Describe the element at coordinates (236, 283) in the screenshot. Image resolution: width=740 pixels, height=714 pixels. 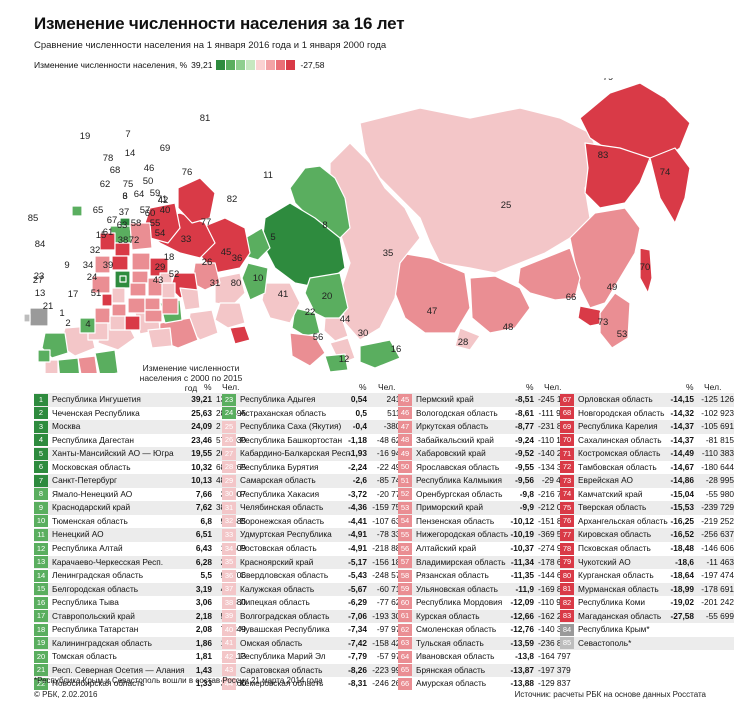
I see `region-label-80: 80` at that location.